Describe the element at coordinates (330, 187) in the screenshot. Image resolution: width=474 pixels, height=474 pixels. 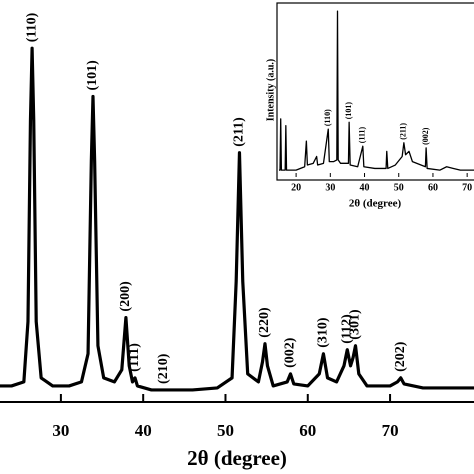
I see `inset-x-tick-label: 30` at that location.